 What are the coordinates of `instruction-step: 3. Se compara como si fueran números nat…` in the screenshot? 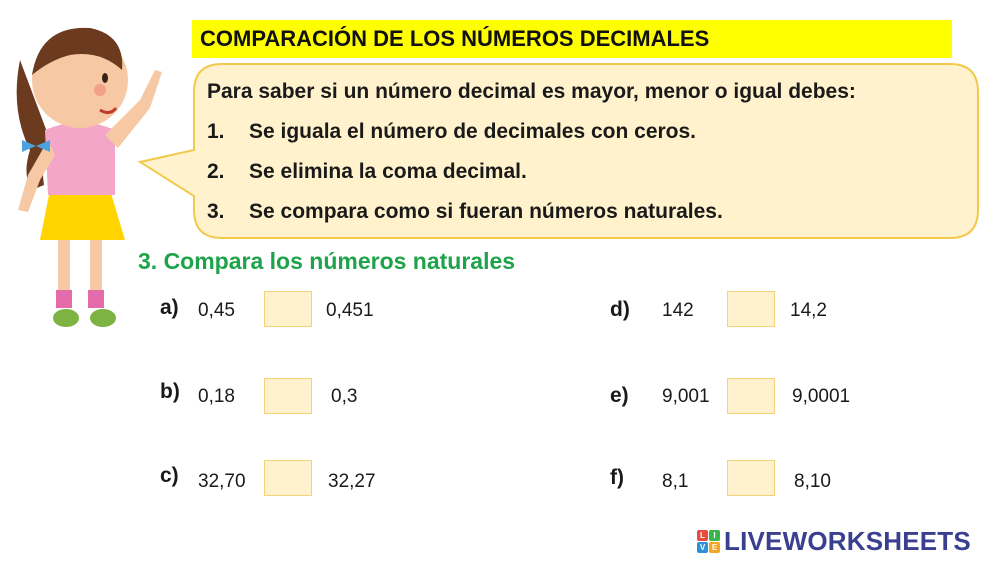 It's located at (587, 212).